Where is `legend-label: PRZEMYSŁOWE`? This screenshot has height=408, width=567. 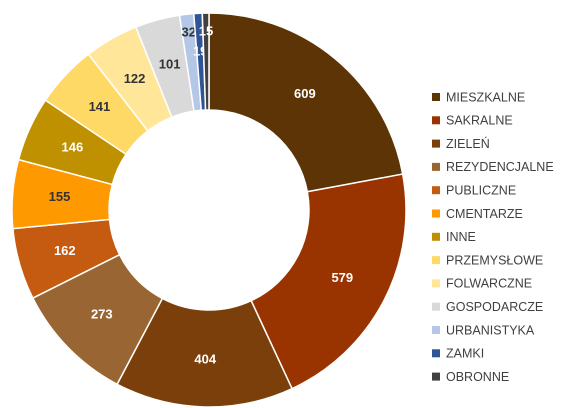
legend-label: PRZEMYSŁOWE is located at coordinates (494, 260).